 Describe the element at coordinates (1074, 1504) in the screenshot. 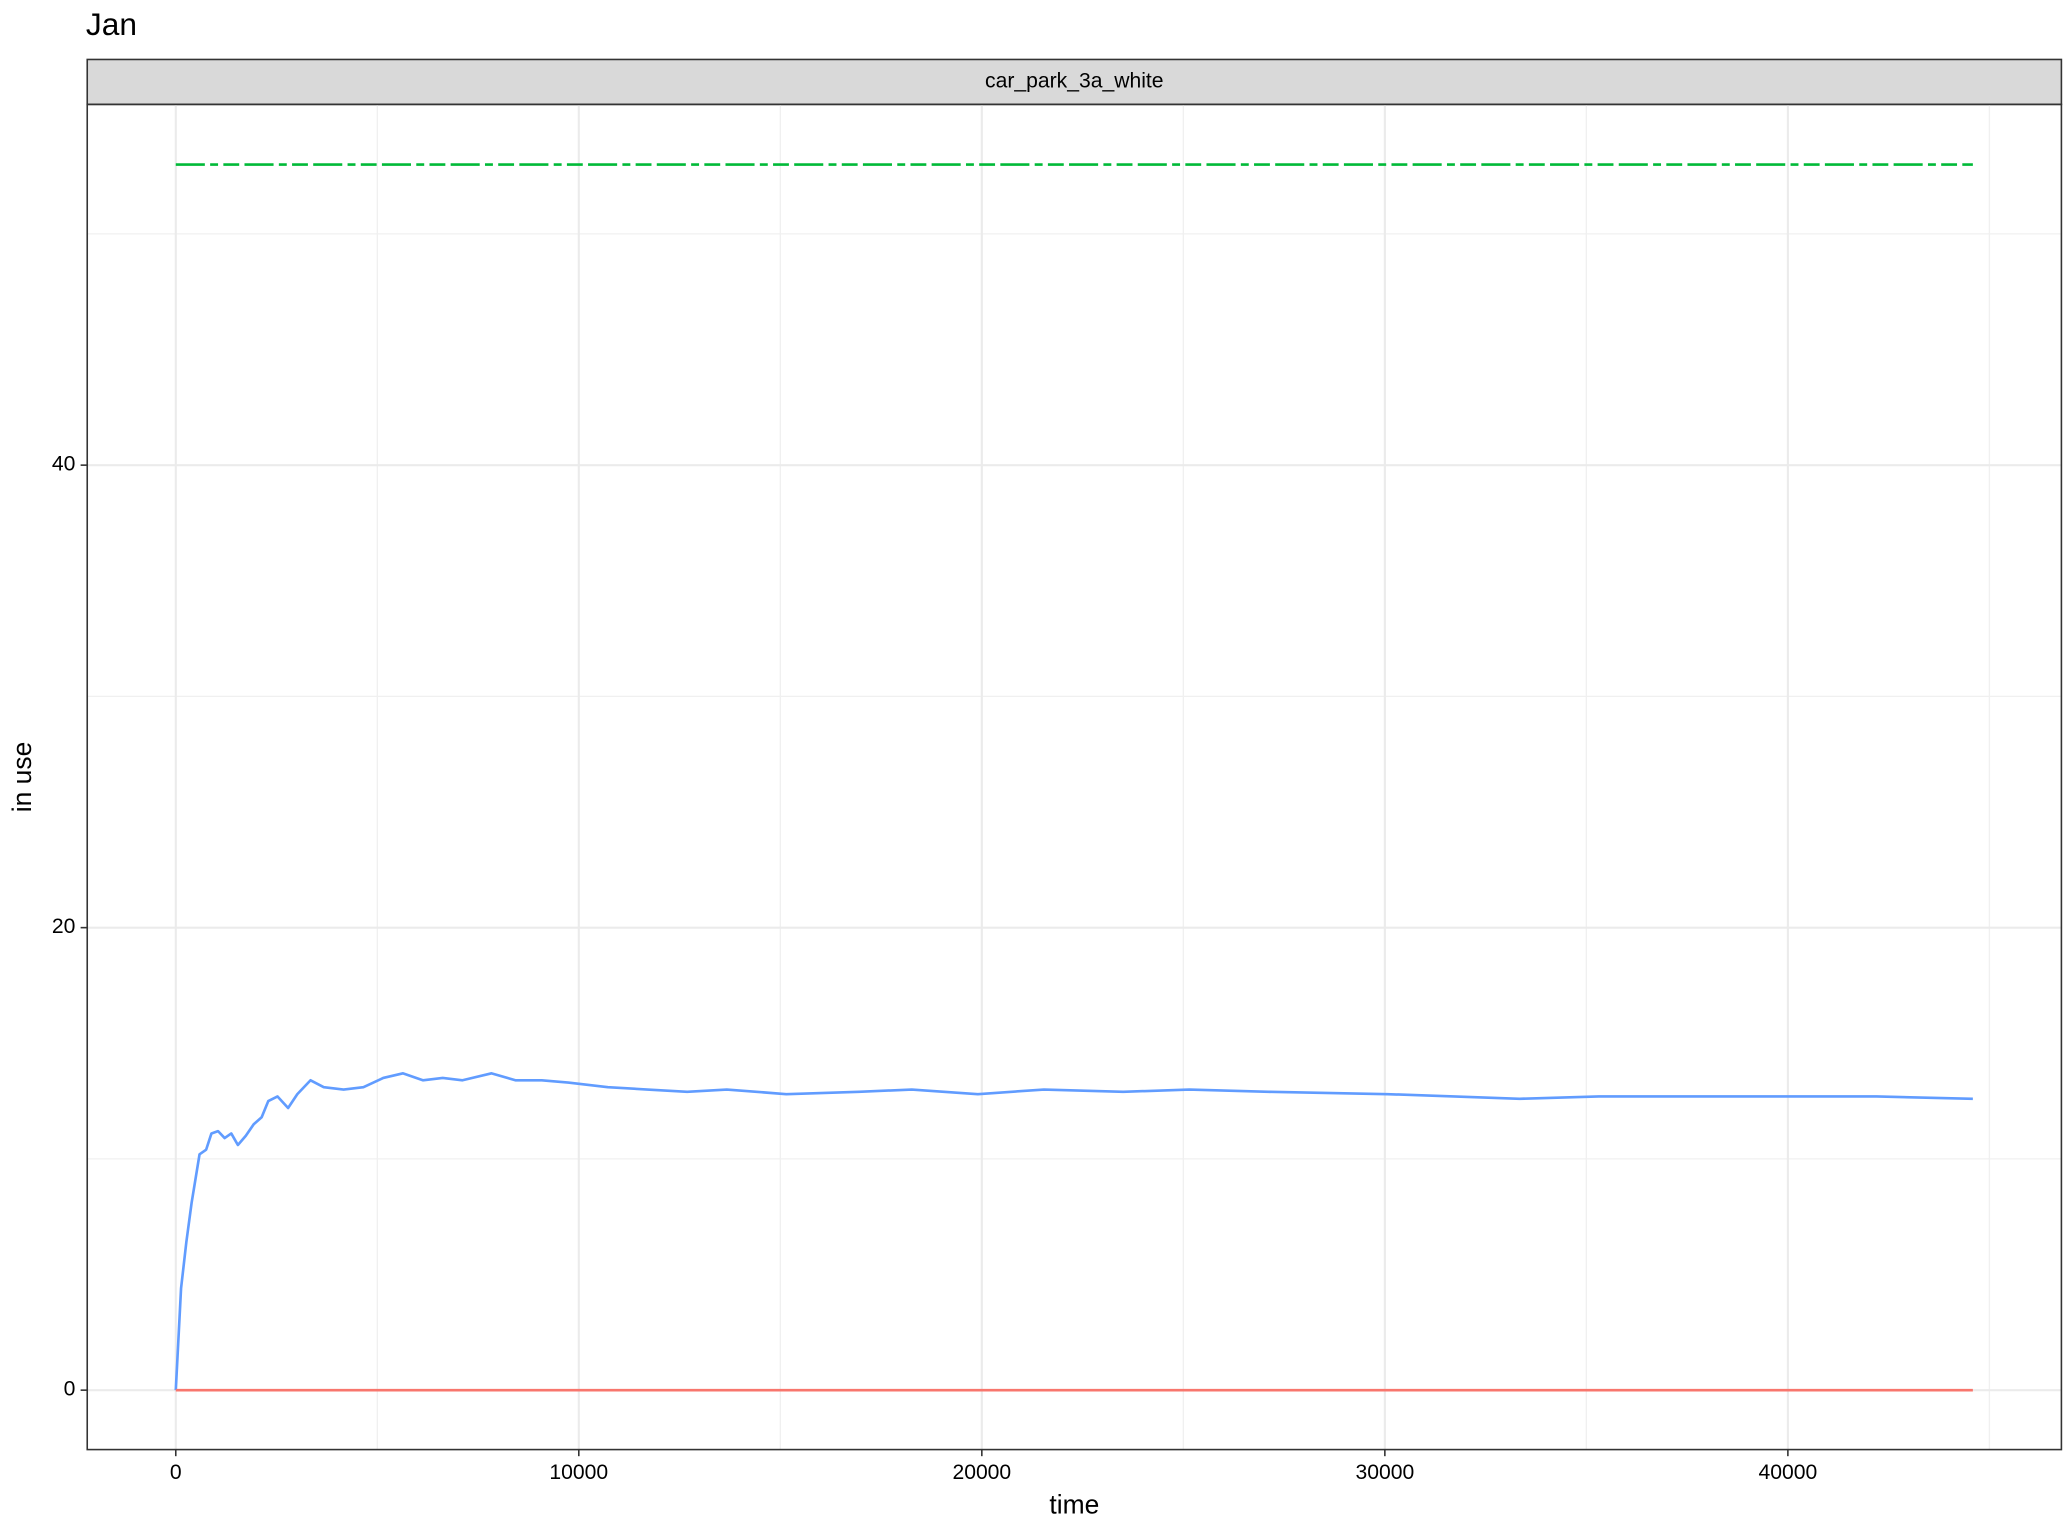

I see `x-axis-title: time` at that location.